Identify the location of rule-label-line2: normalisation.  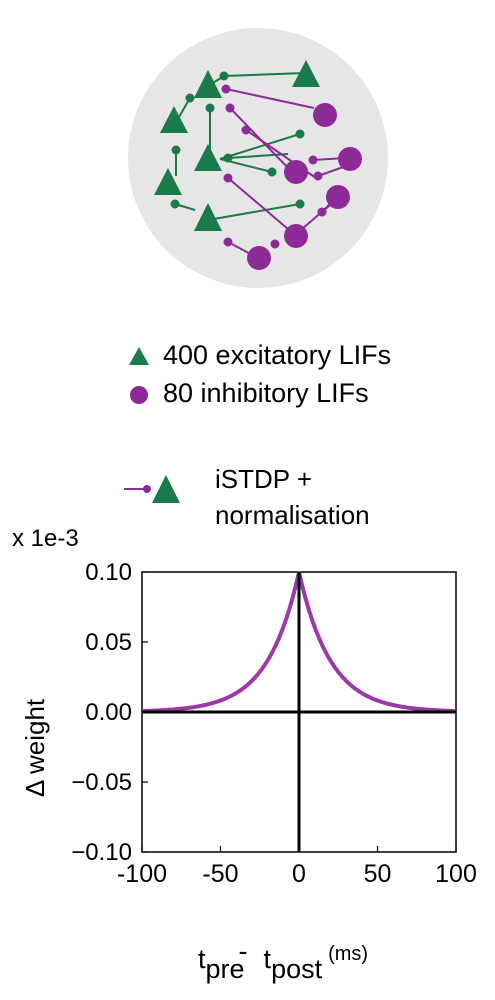
(292, 515).